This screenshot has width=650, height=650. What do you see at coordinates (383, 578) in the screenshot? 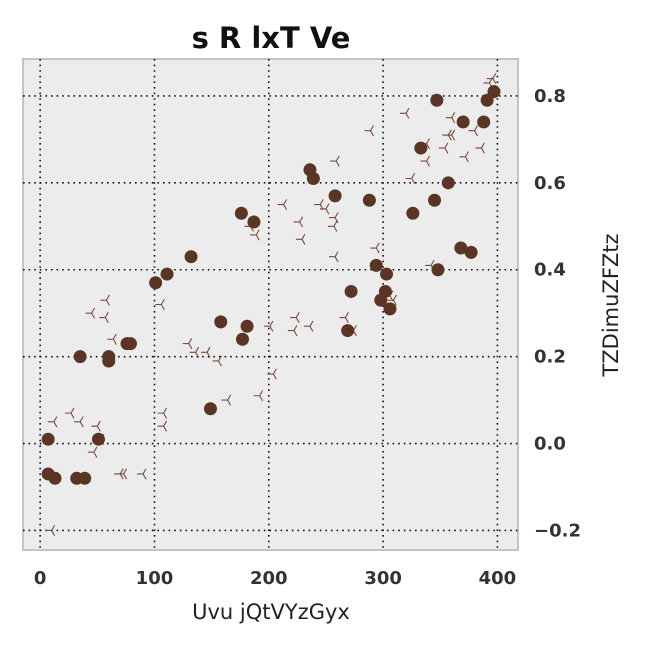
I see `x-tick-label: 300` at bounding box center [383, 578].